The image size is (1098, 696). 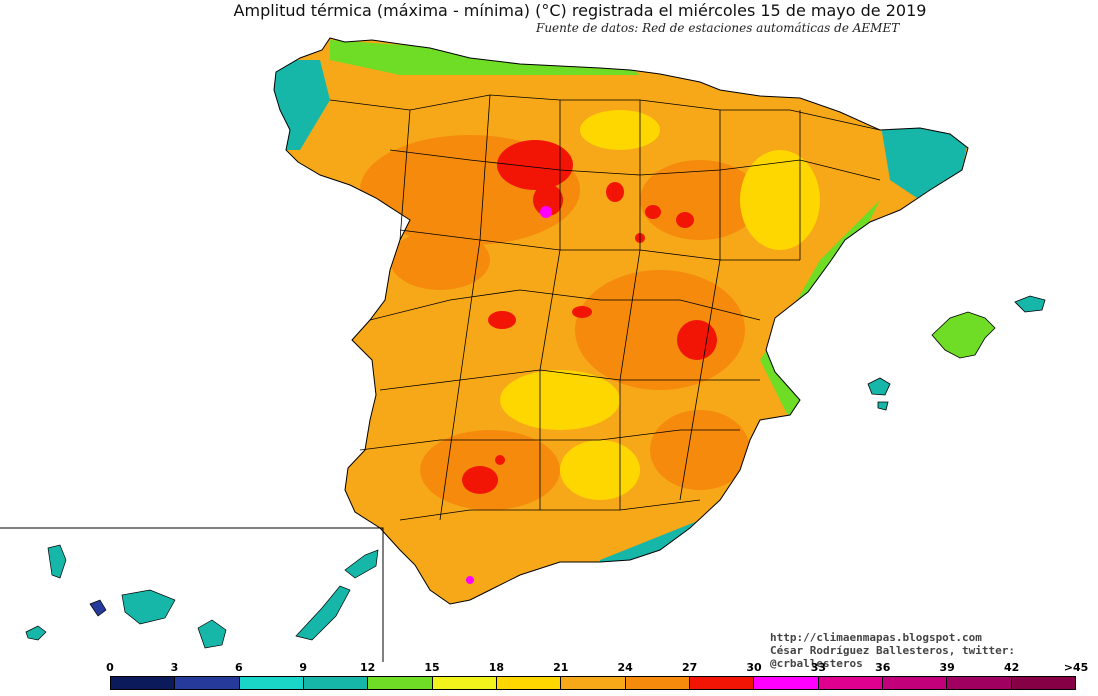 What do you see at coordinates (1030, 304) in the screenshot?
I see `menorca` at bounding box center [1030, 304].